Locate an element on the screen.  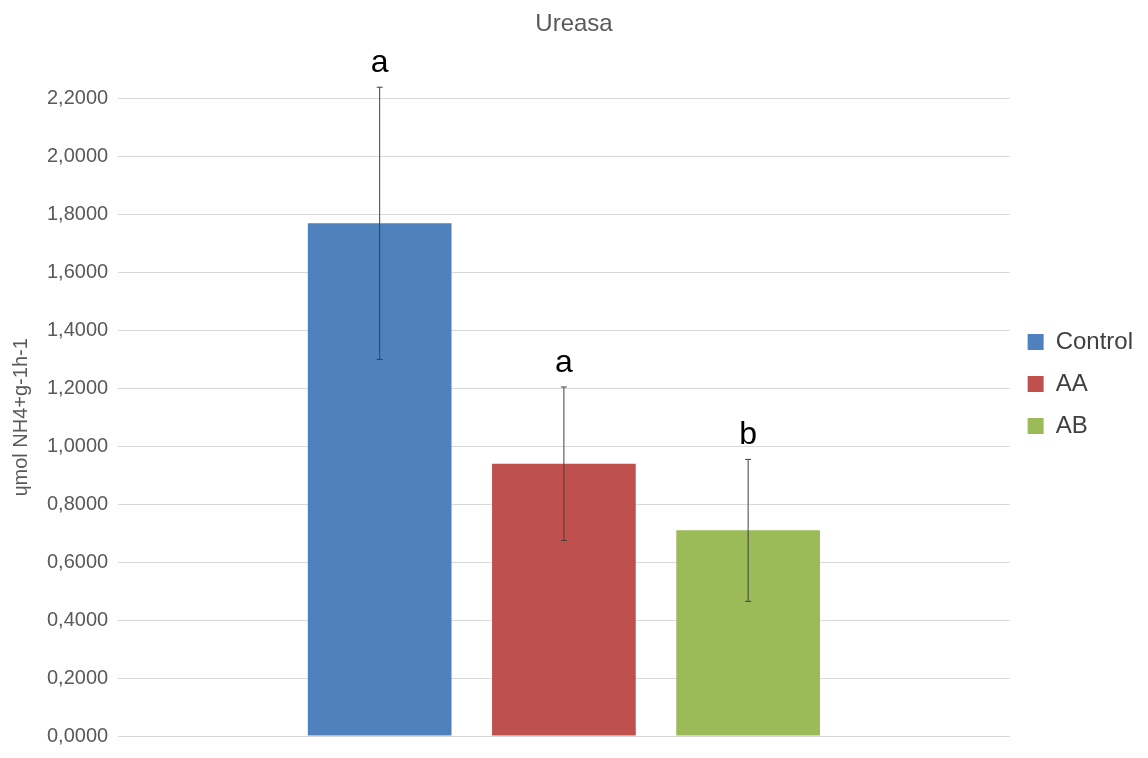
y-tick-label: 0,8000 is located at coordinates (78, 502).